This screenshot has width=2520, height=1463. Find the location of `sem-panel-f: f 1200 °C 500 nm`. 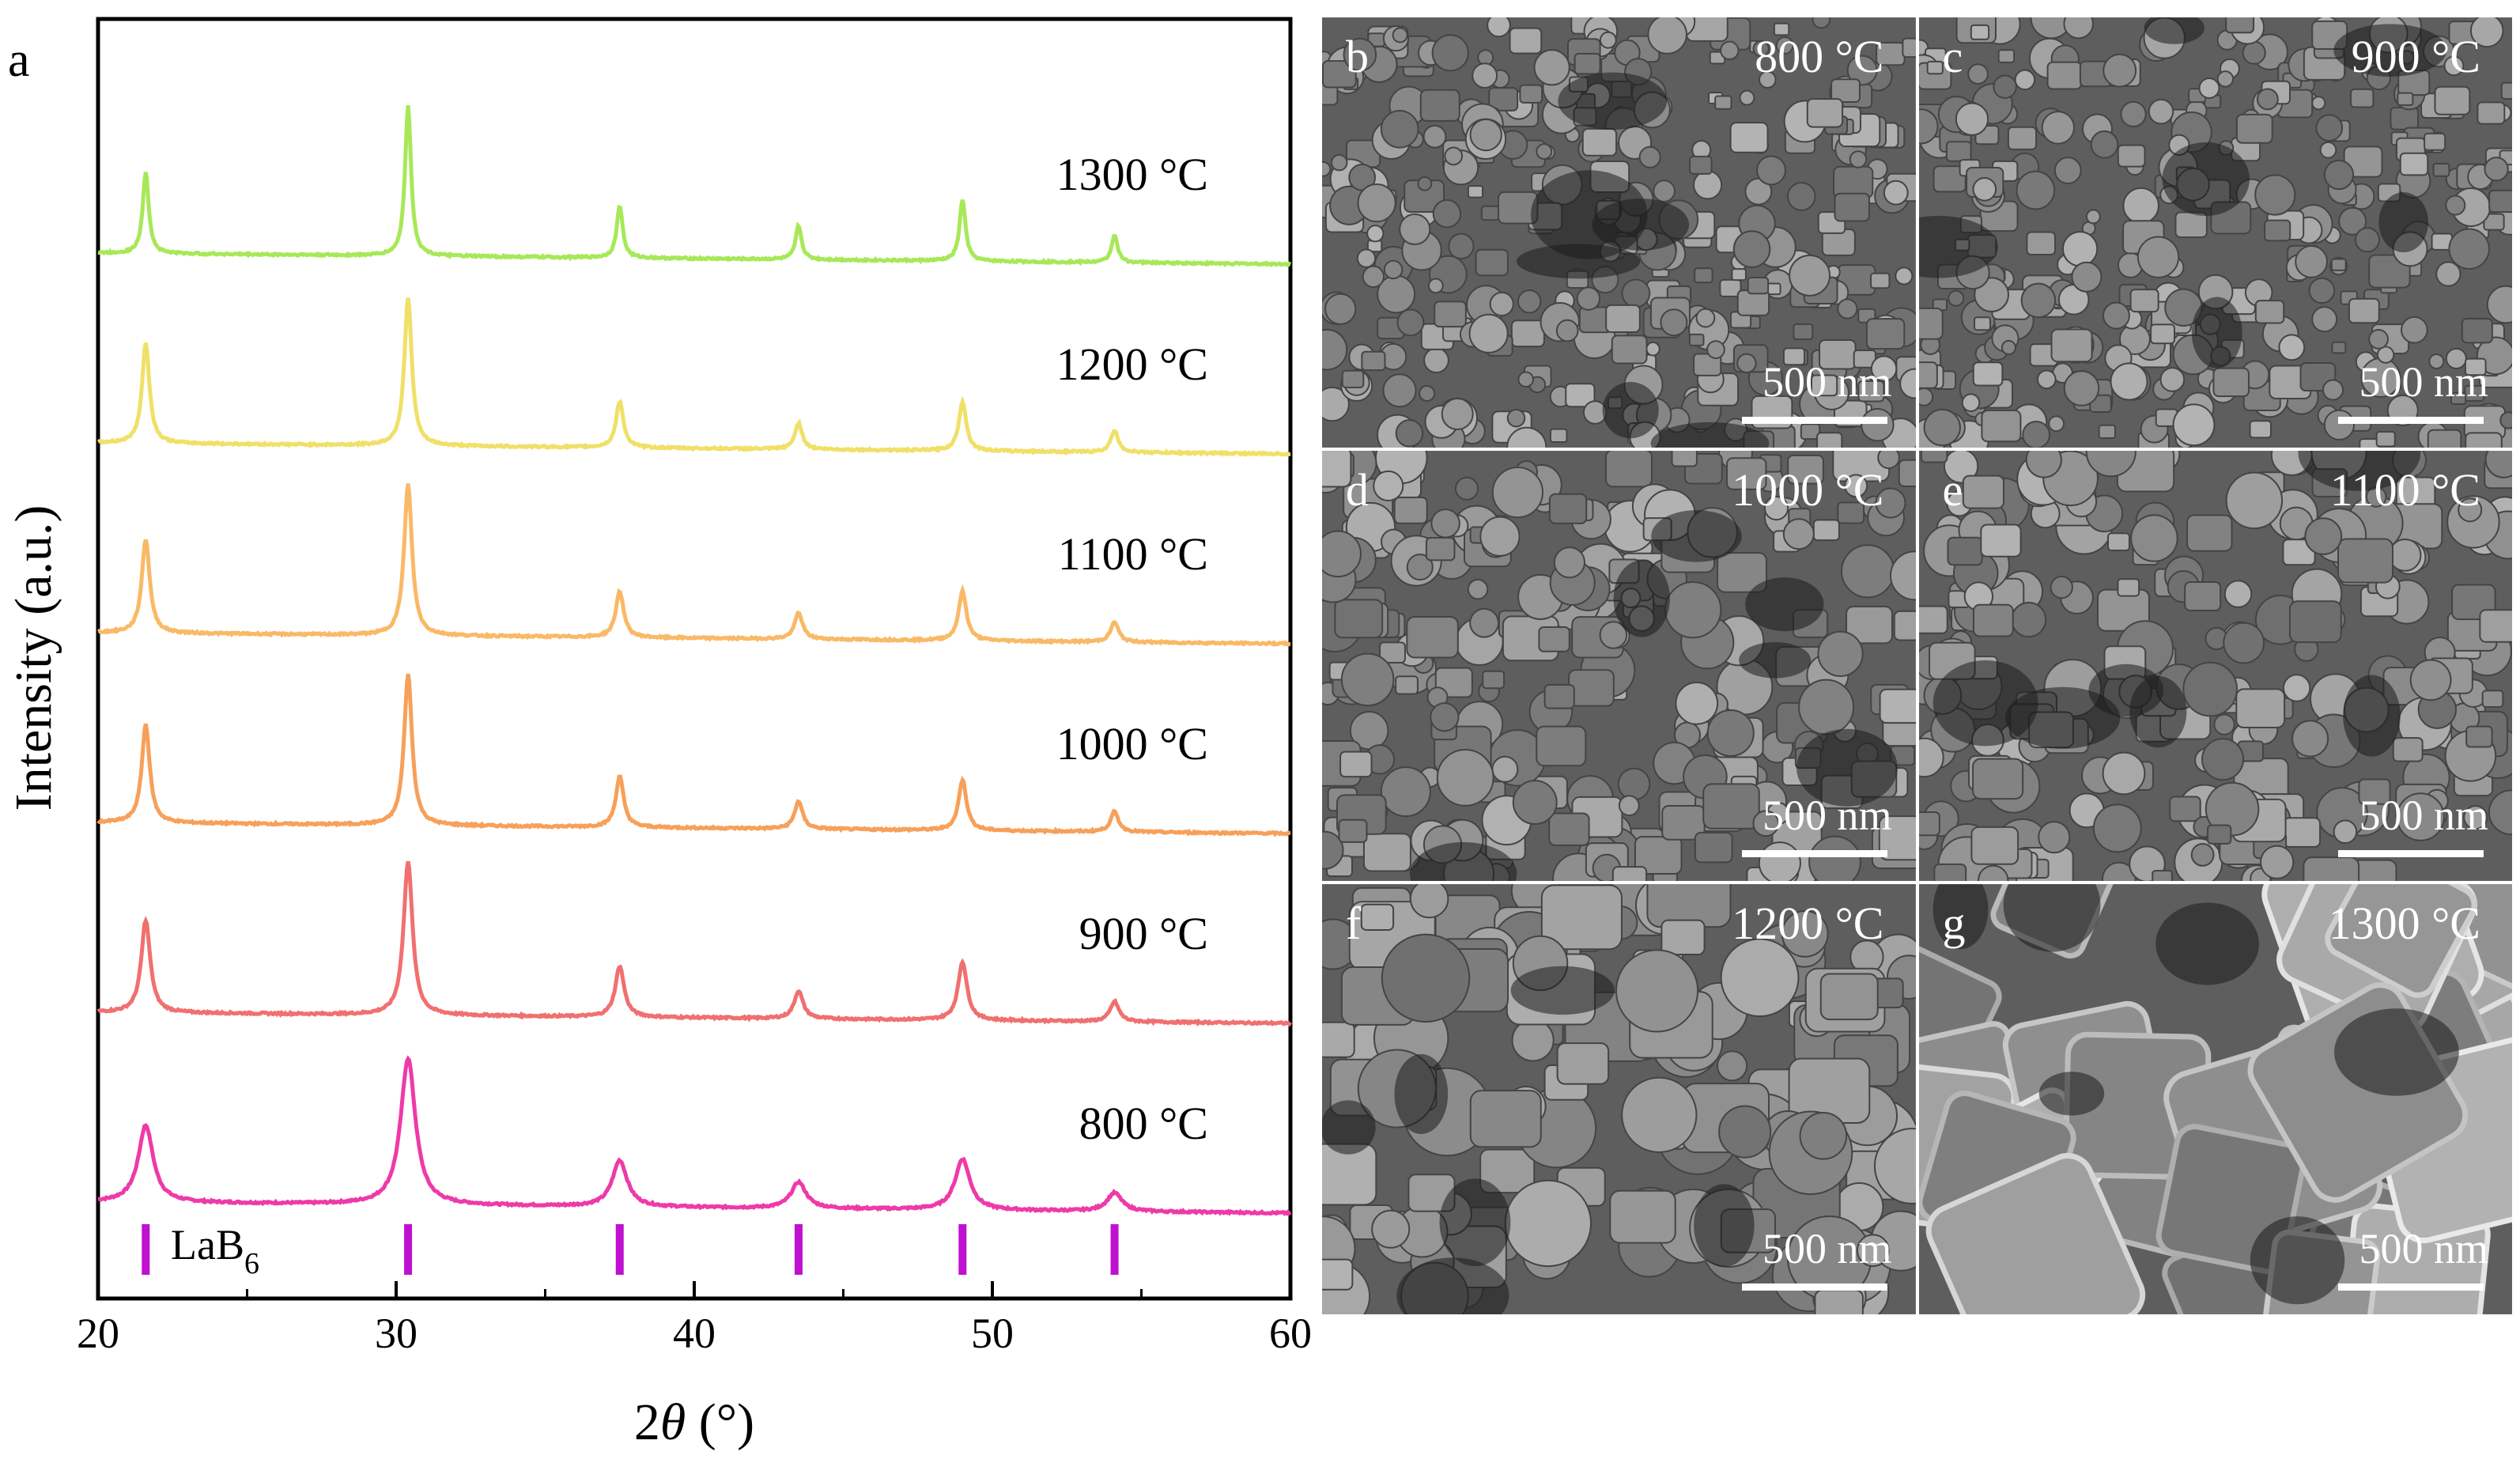

sem-panel-f: f 1200 °C 500 nm is located at coordinates (1619, 1099).